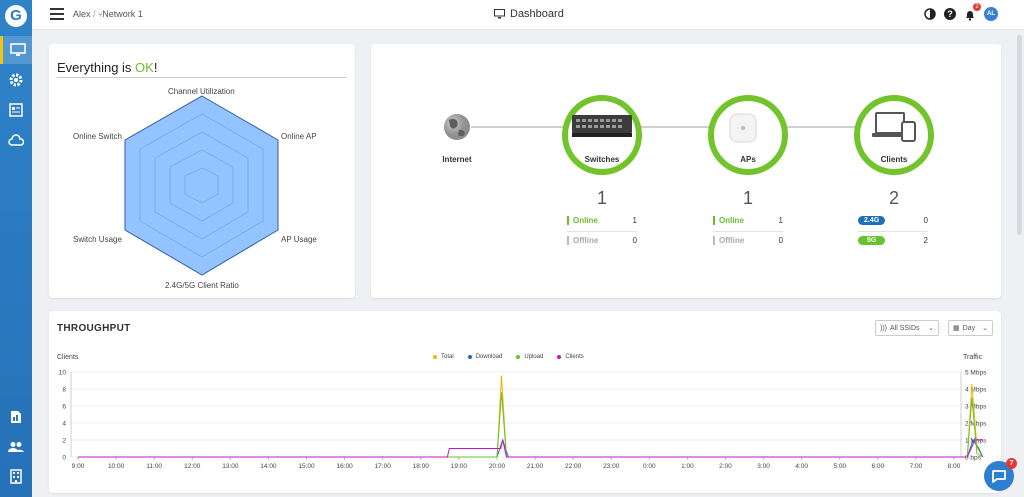 This screenshot has height=497, width=1024. I want to click on sidebar: G, so click(16, 248).